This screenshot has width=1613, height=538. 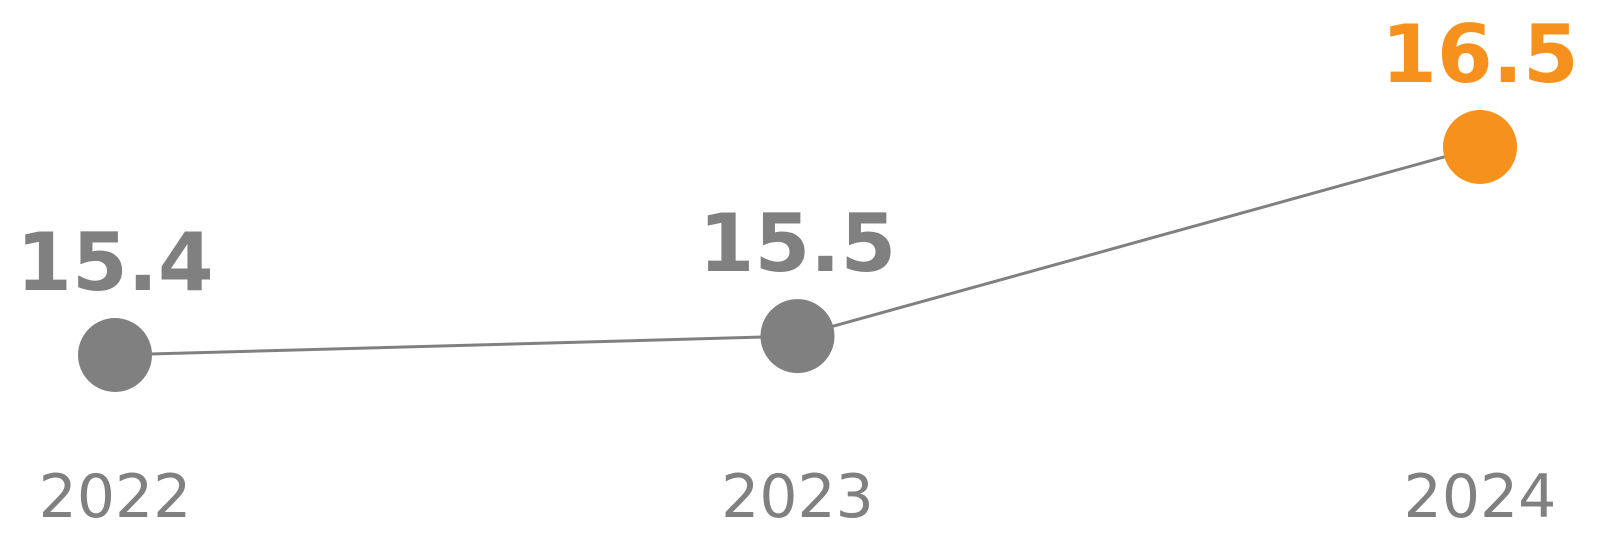 What do you see at coordinates (797, 336) in the screenshot?
I see `data-point-2023` at bounding box center [797, 336].